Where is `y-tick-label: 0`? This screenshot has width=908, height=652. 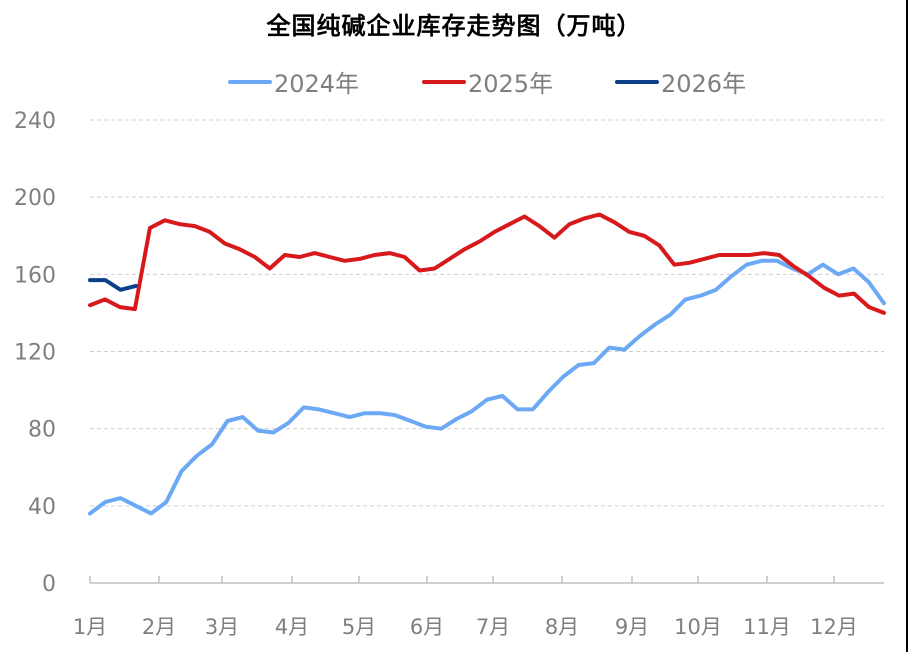 y-tick-label: 0 is located at coordinates (49, 584).